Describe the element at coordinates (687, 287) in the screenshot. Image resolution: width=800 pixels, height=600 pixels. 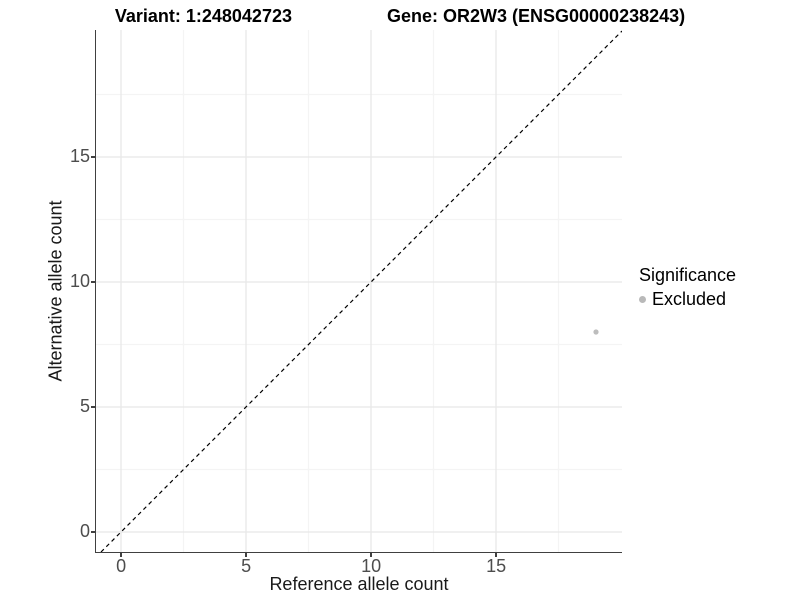
I see `legend: Significance Excluded` at that location.